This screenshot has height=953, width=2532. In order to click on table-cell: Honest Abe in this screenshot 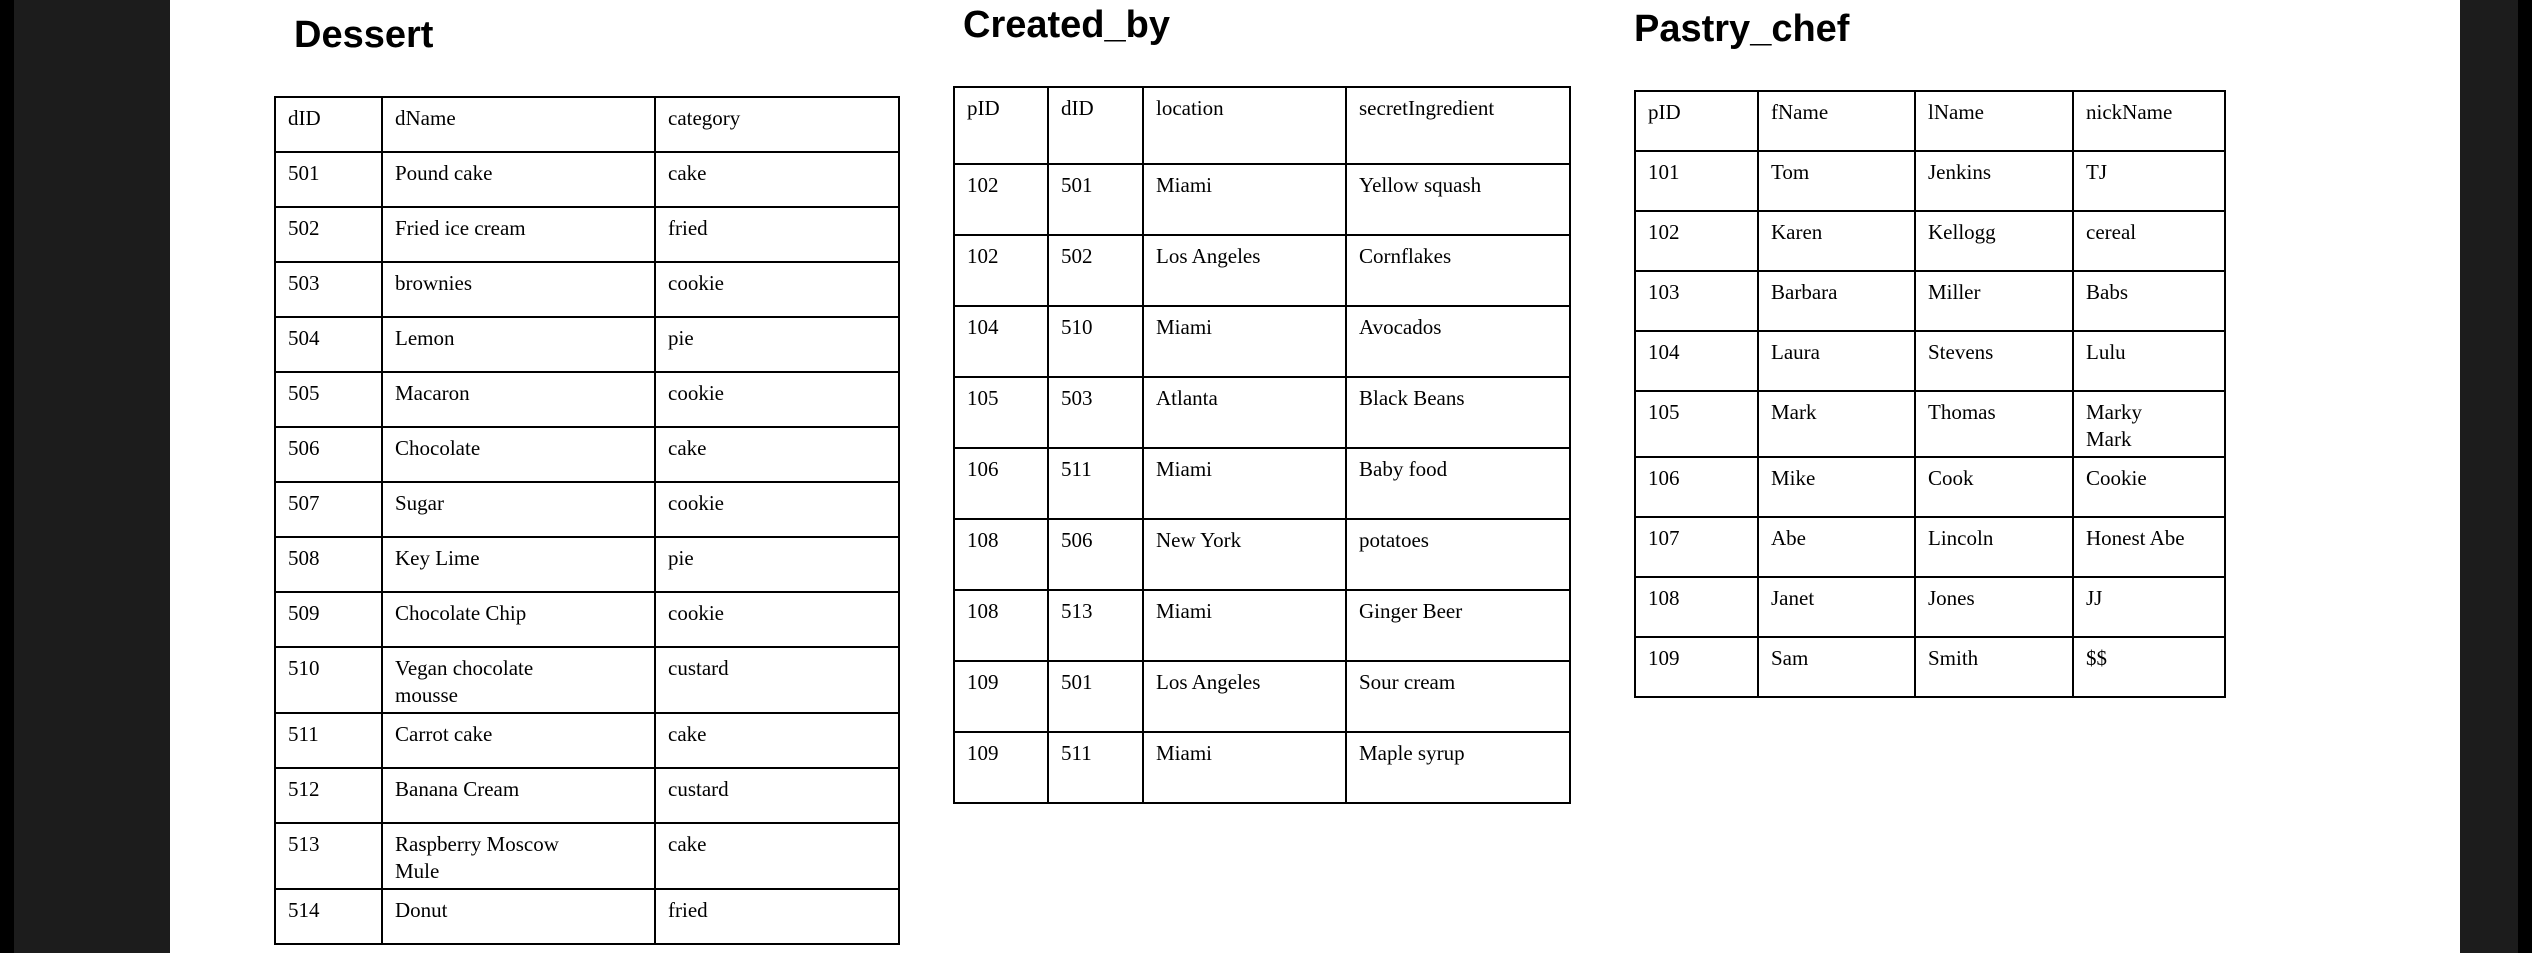, I will do `click(2149, 547)`.